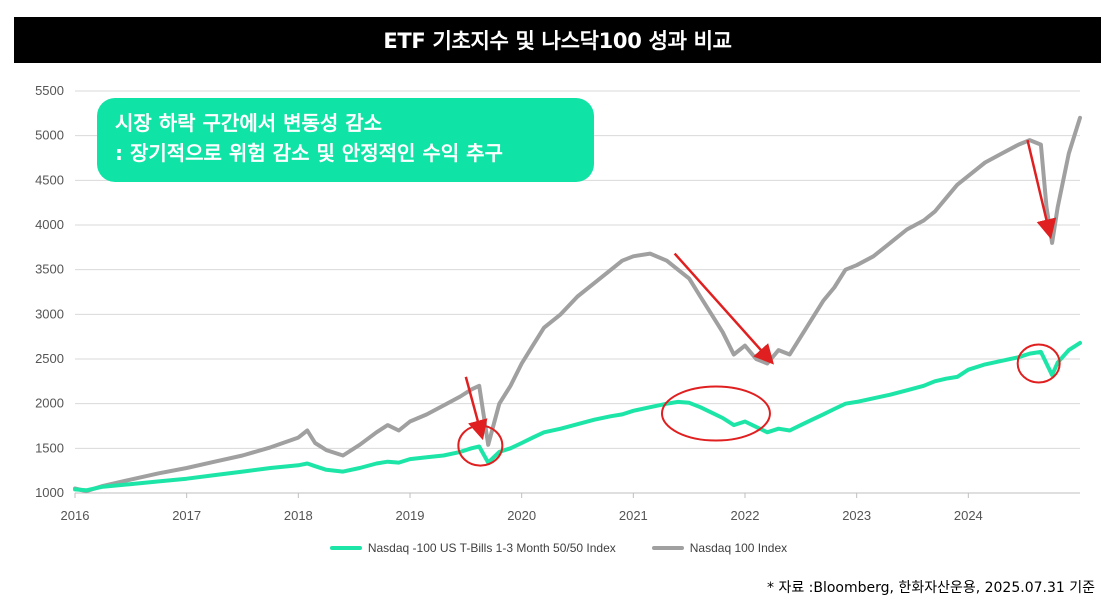 The image size is (1117, 611). I want to click on y-tick-label: 3500, so click(49, 269).